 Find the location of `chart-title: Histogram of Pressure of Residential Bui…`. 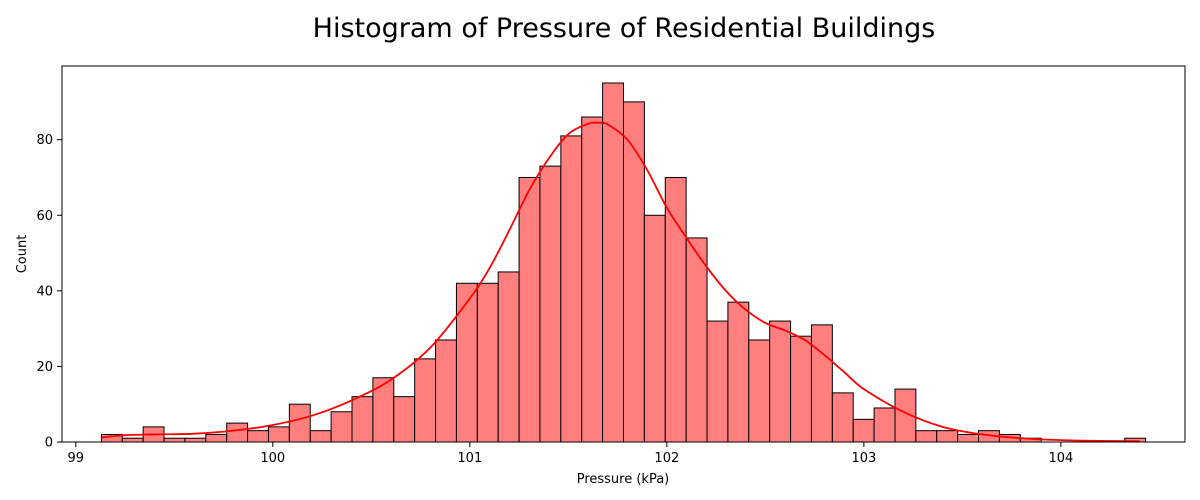

chart-title: Histogram of Pressure of Residential Bui… is located at coordinates (624, 28).